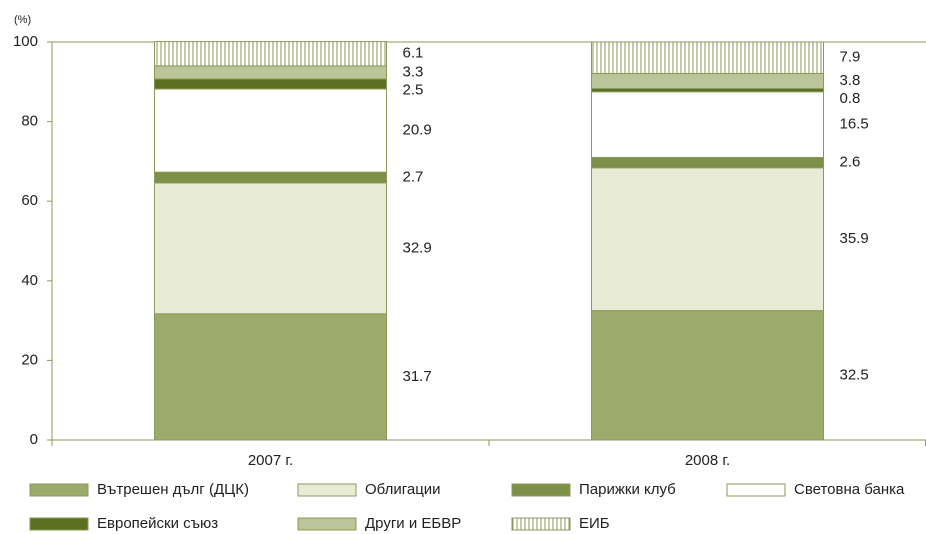  What do you see at coordinates (413, 176) in the screenshot?
I see `data-label: 2.7` at bounding box center [413, 176].